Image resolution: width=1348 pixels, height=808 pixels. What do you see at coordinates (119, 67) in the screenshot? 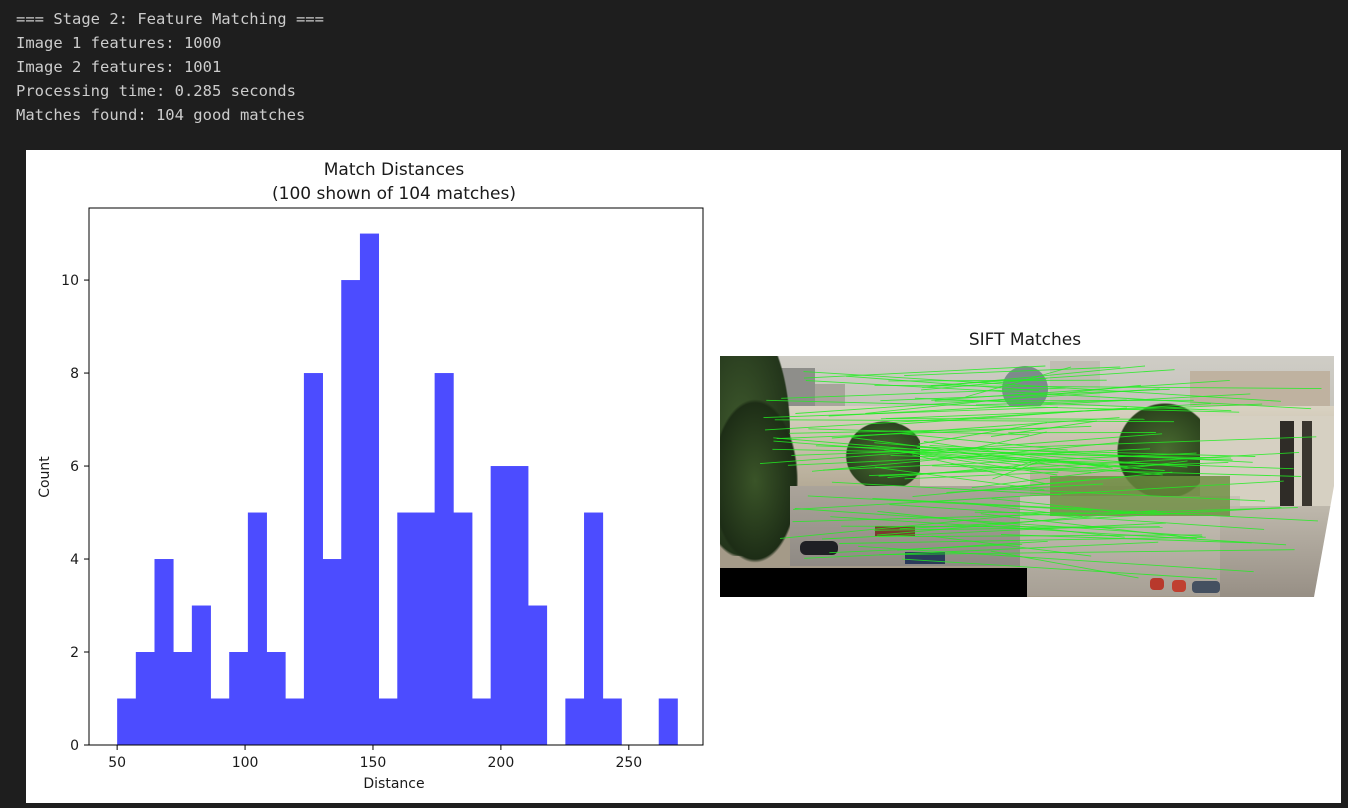
I see `console-line: Image 2 features: 1001` at bounding box center [119, 67].